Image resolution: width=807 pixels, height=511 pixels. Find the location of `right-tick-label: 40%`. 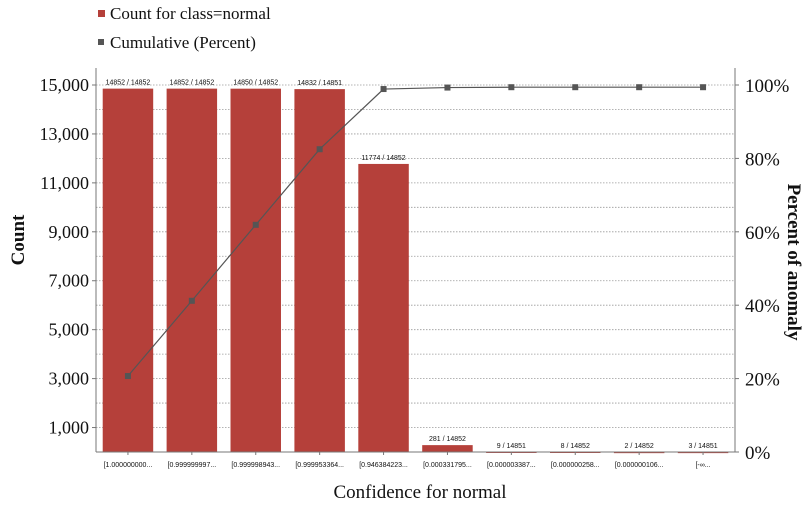

right-tick-label: 40% is located at coordinates (762, 306).